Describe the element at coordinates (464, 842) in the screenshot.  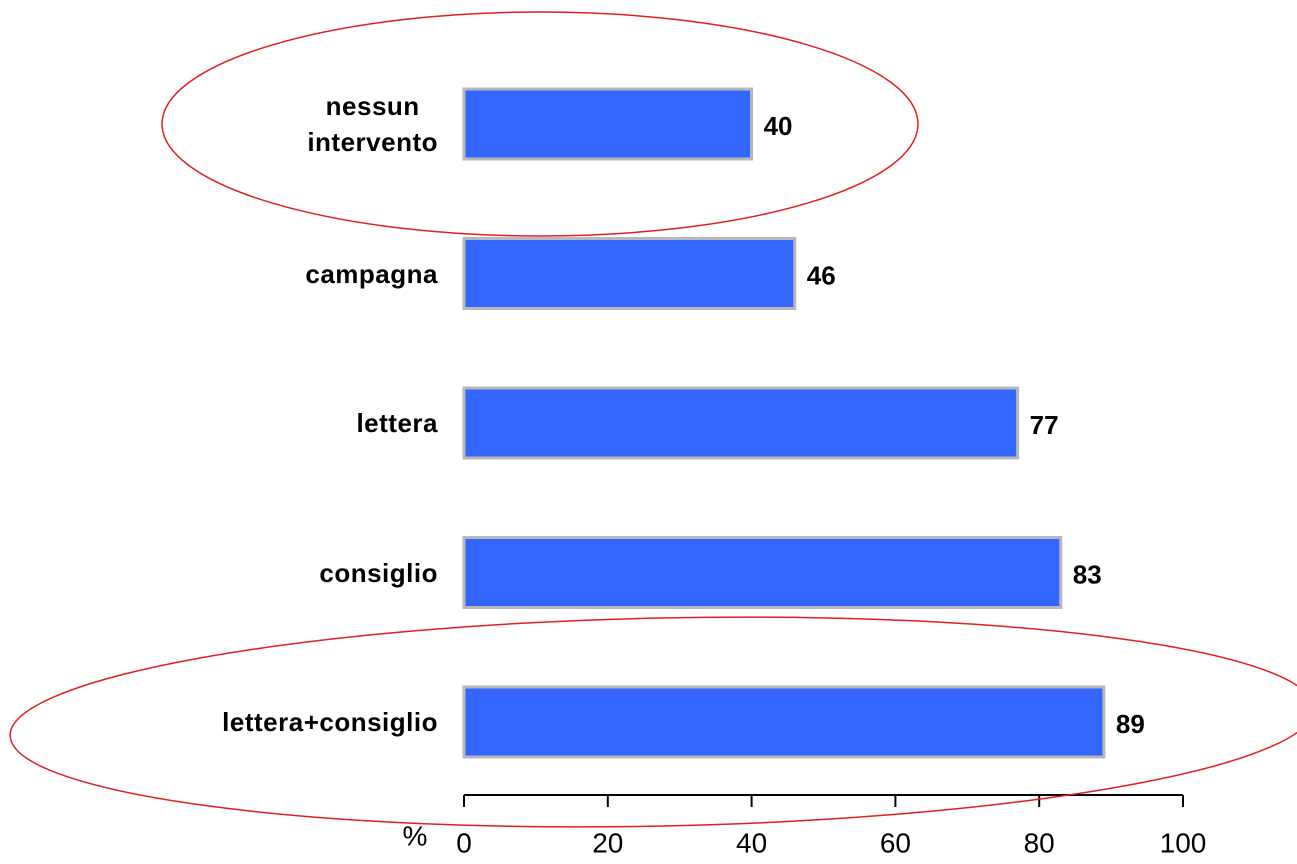
I see `x-tick-label: 0` at that location.